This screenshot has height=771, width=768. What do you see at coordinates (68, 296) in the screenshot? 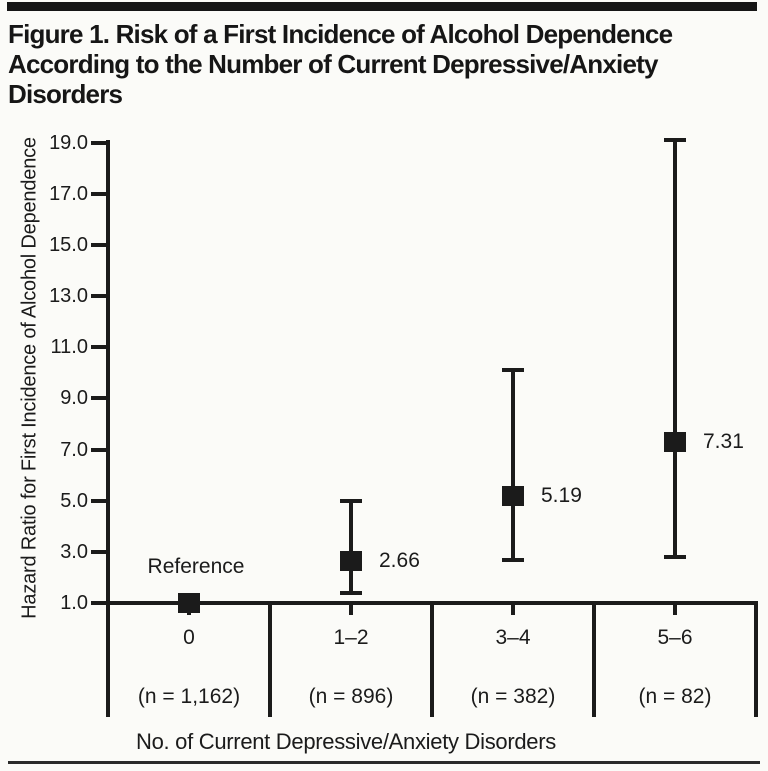
I see `y-tick-label: 13.0` at bounding box center [68, 296].